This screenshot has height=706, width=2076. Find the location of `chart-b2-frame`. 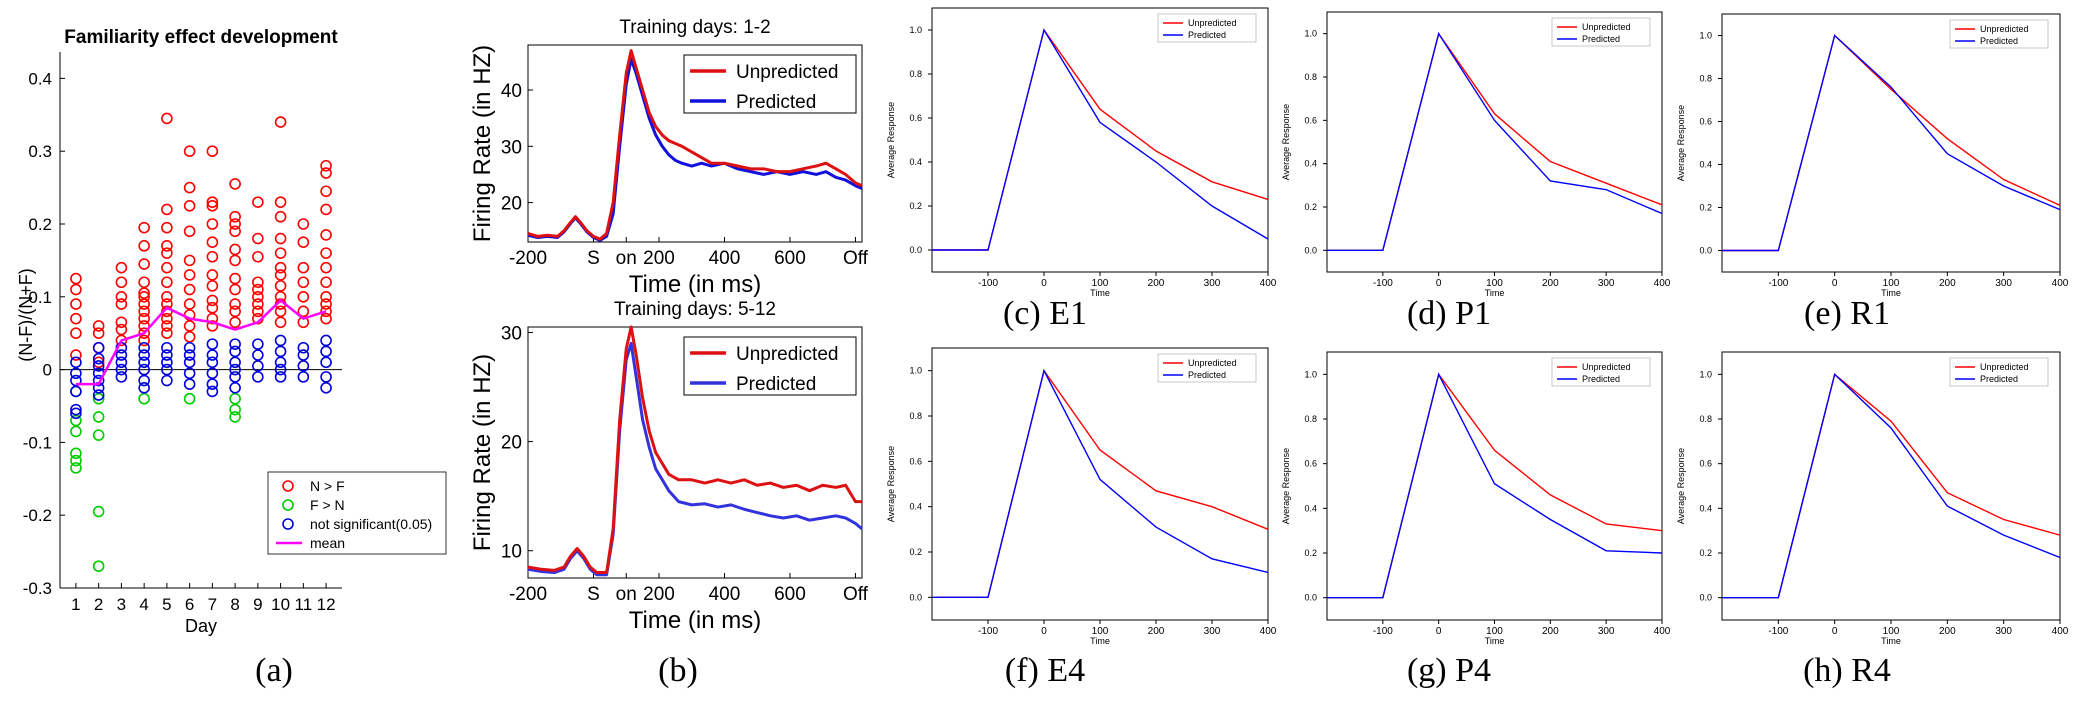

chart-b2-frame is located at coordinates (695, 452).